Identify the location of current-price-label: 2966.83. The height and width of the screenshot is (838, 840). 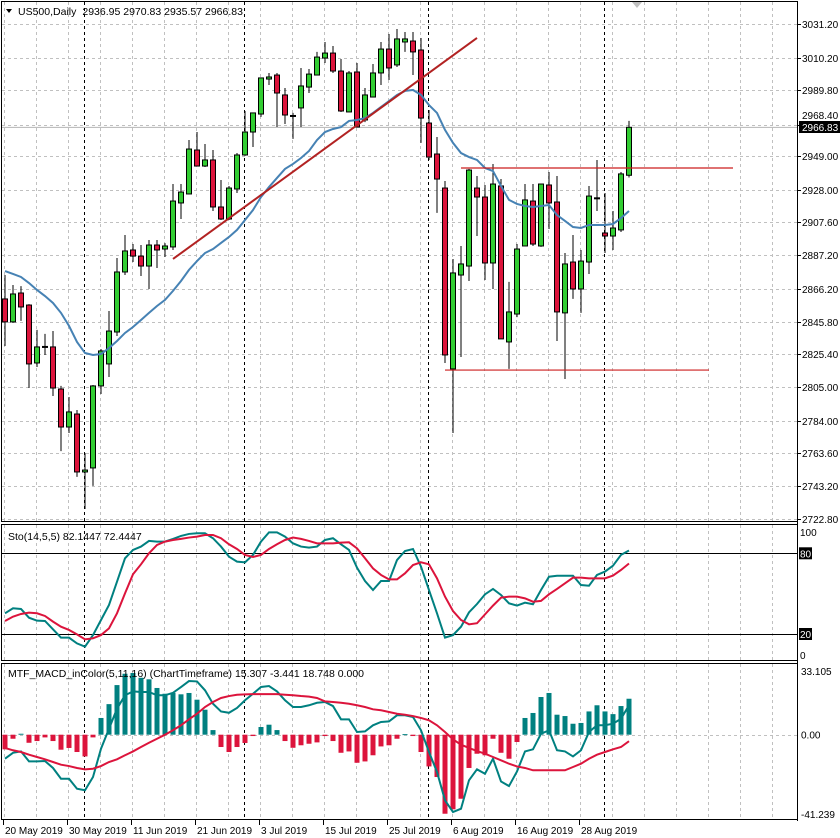
(820, 128).